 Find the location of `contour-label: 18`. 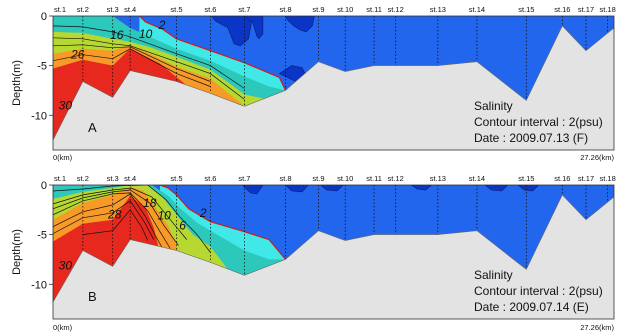

contour-label: 18 is located at coordinates (150, 203).